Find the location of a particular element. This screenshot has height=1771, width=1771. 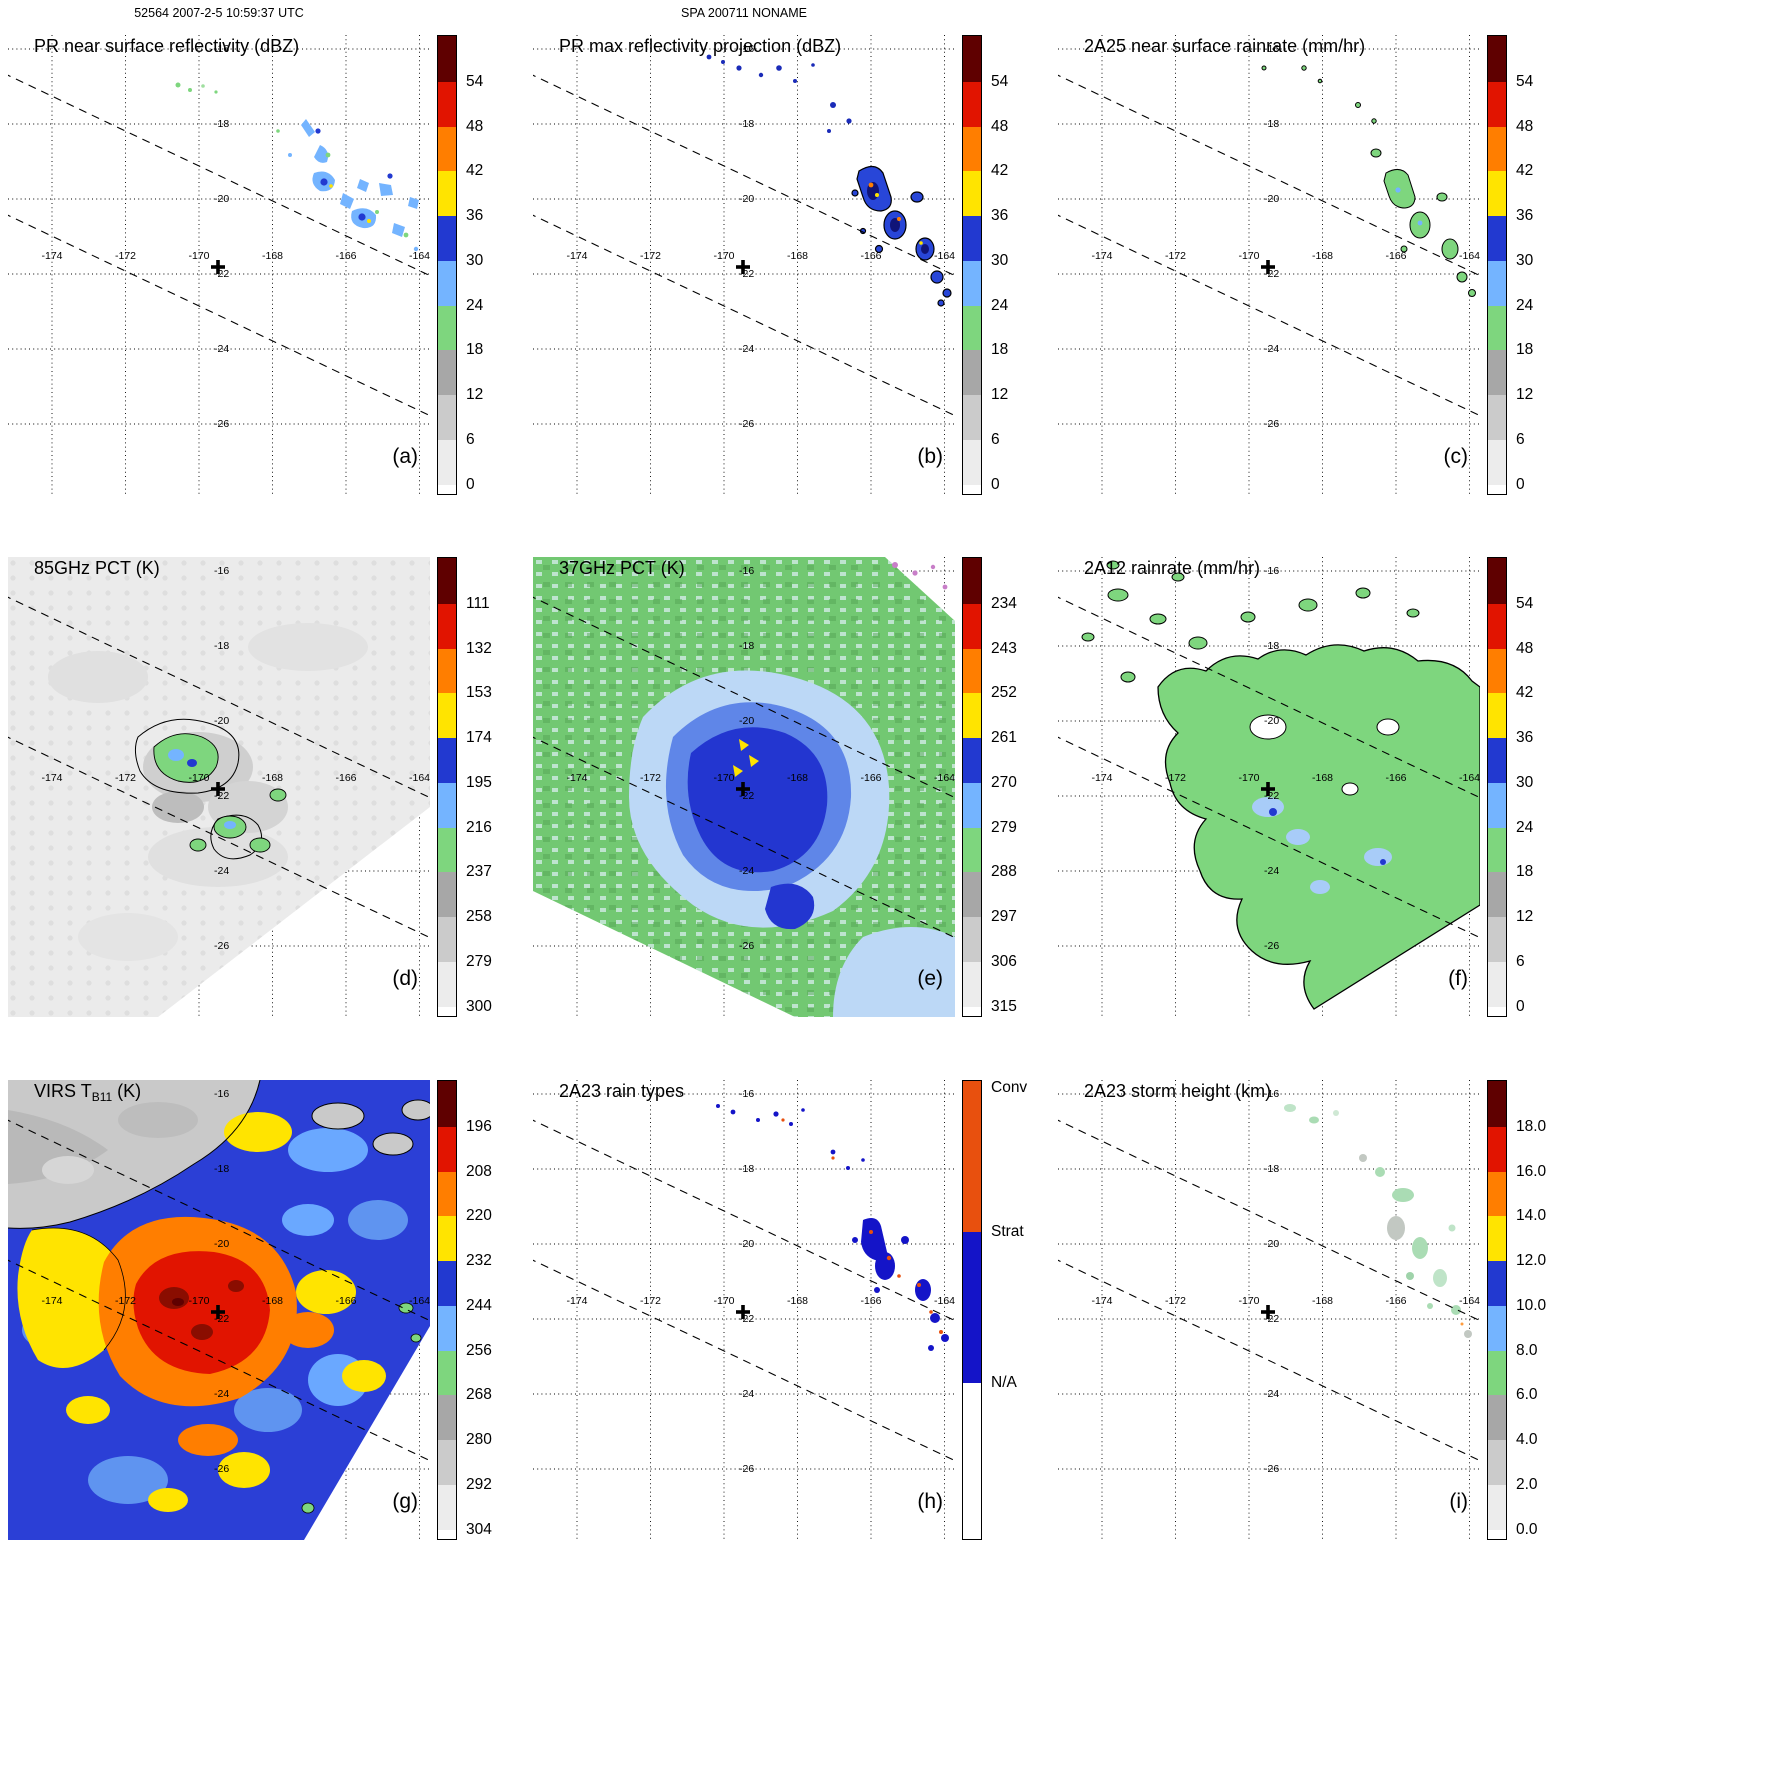

colorbar-tick-label: 111 is located at coordinates (478, 603).